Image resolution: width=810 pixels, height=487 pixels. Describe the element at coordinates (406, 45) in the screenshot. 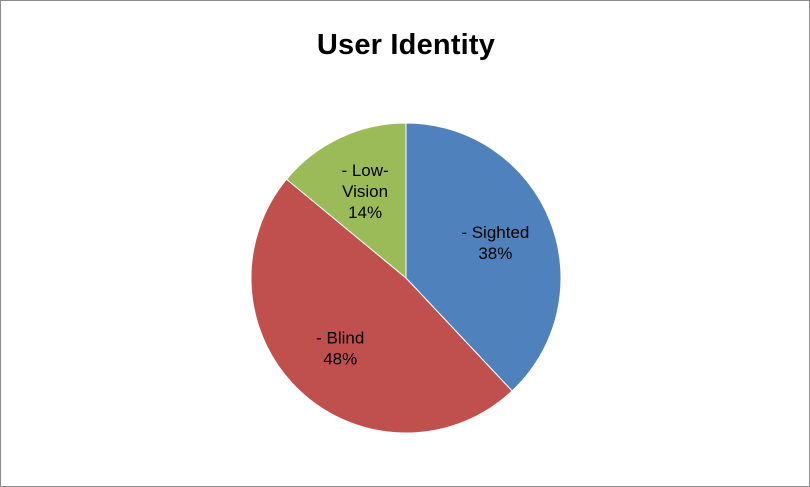

I see `chart-title: User Identity` at that location.